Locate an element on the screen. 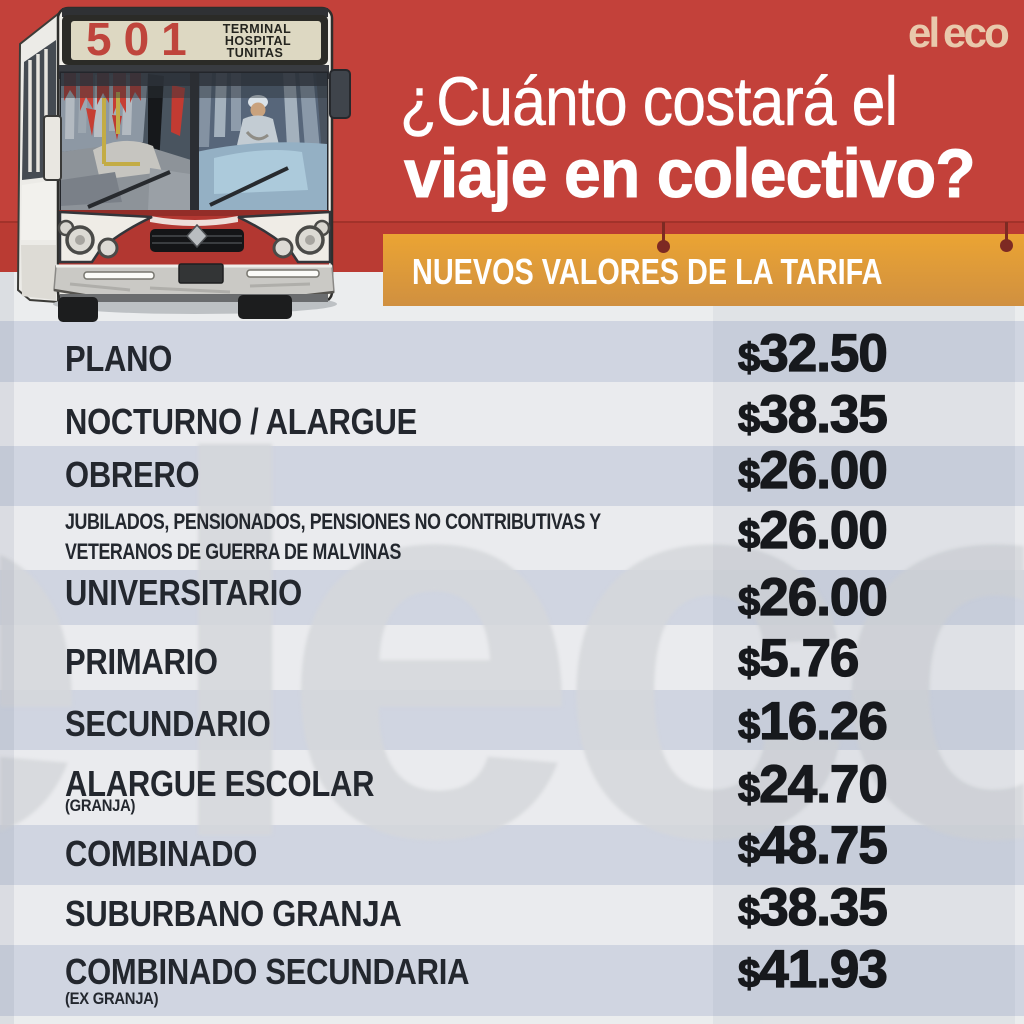 This screenshot has width=1024, height=1024. svg-text: 501 is located at coordinates (142, 39).